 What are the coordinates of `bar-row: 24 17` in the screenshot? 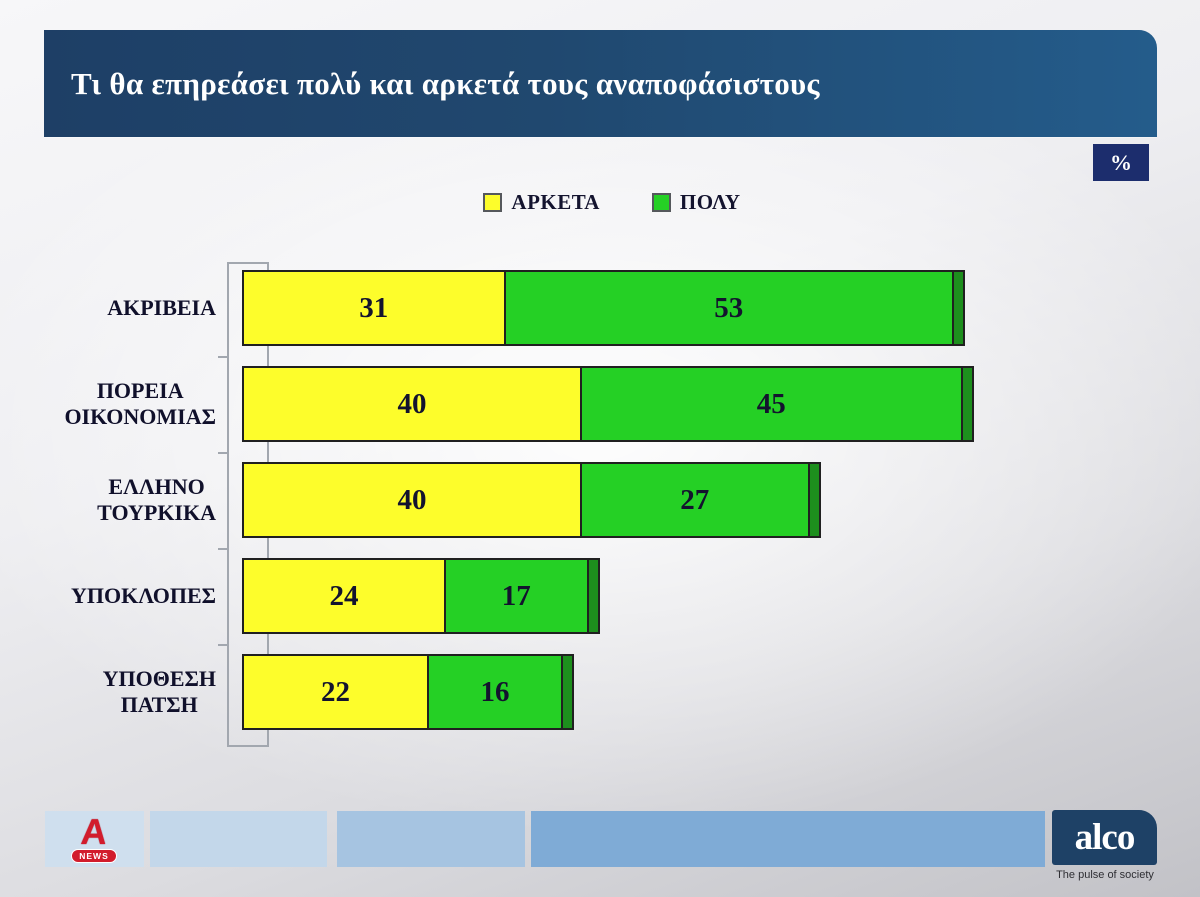 It's located at (421, 596).